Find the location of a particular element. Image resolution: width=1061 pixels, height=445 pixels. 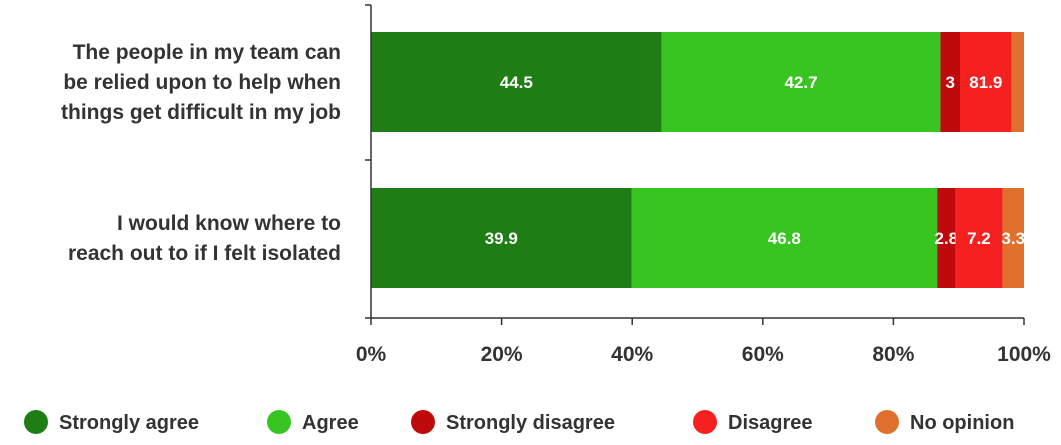

legend-item: Strongly disagree is located at coordinates (513, 422).